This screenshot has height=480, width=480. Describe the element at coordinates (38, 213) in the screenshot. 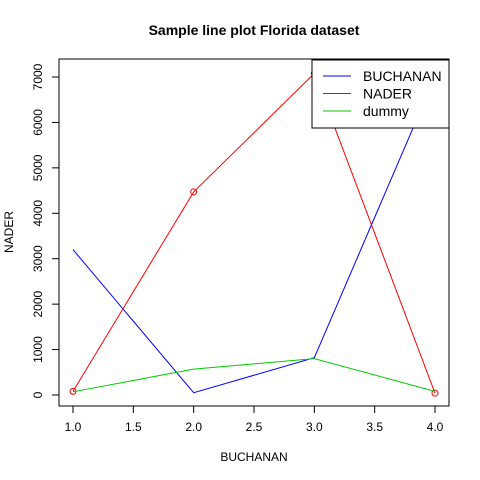

I see `y-tick-label: 4000` at that location.